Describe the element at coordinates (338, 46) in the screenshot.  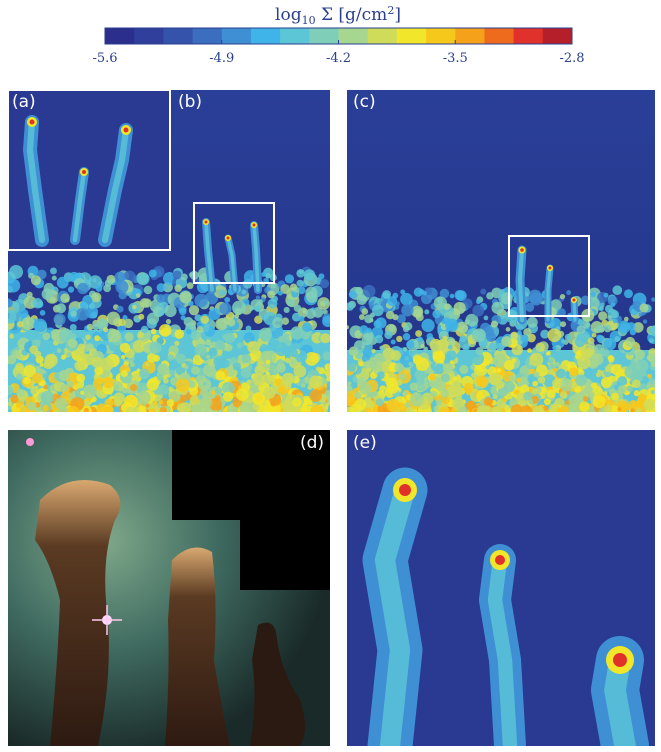
I see `colorbar: -5.6 -4.9 -4.2 -3.5 -2.8` at that location.